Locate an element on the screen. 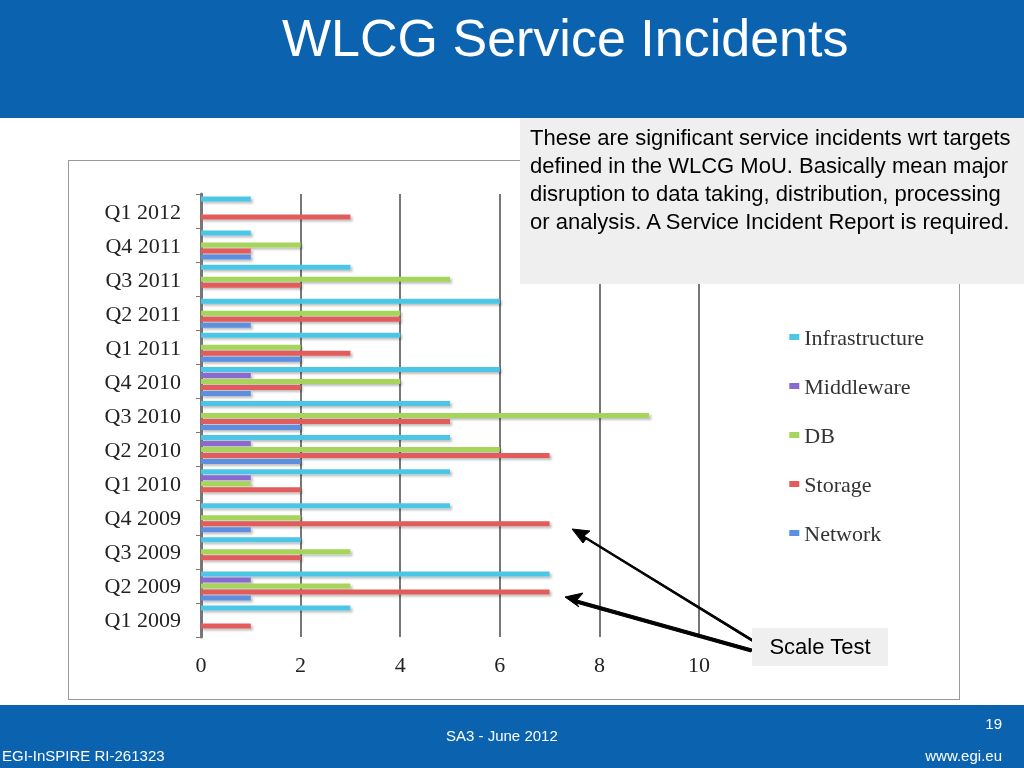 This screenshot has width=1024, height=768. text: 19 is located at coordinates (993, 723).